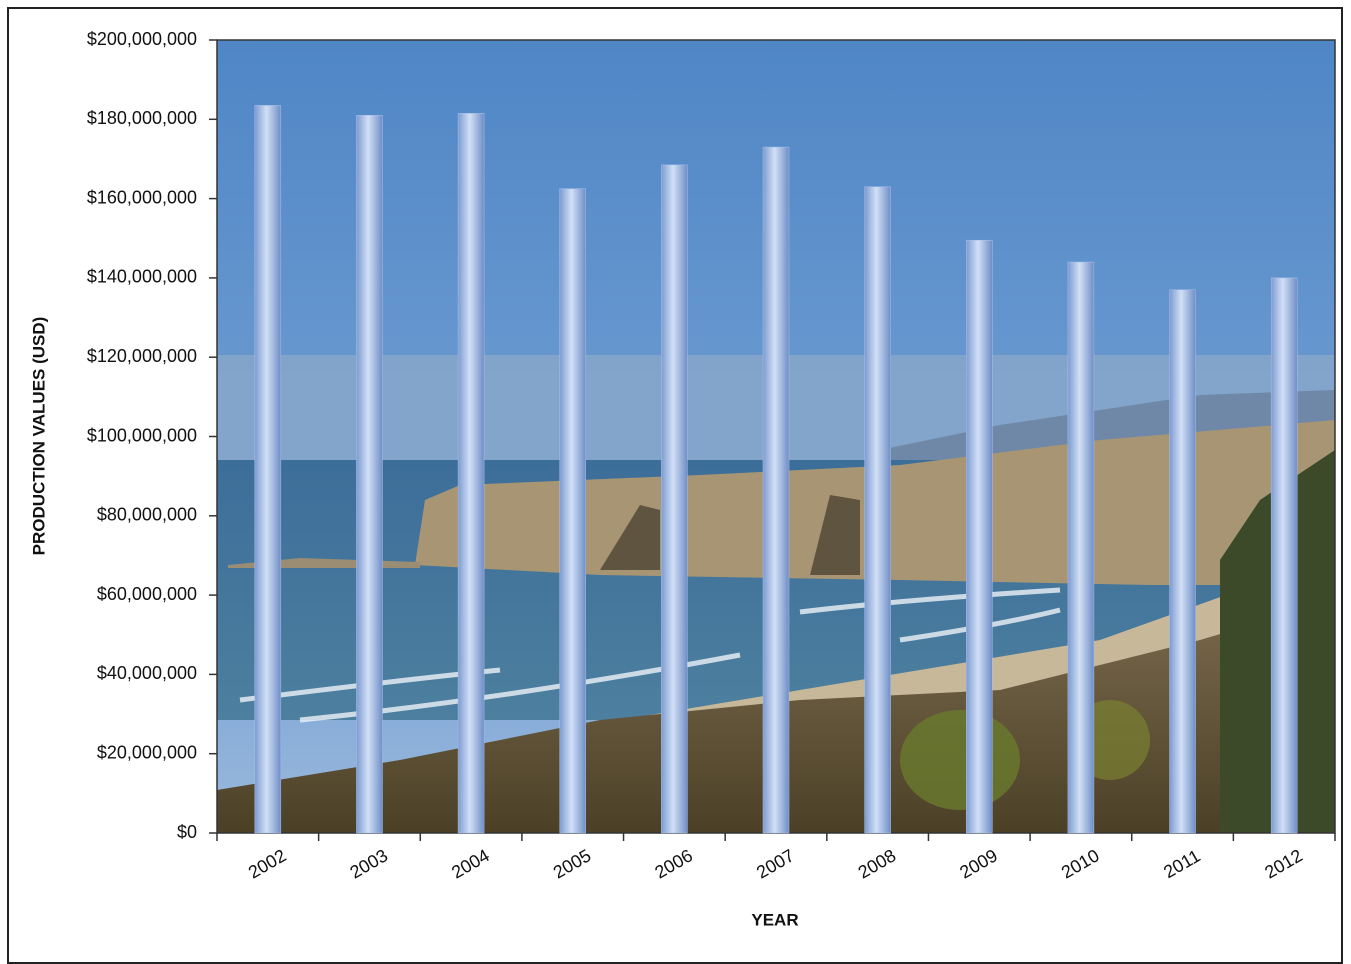 This screenshot has width=1351, height=964. What do you see at coordinates (142, 435) in the screenshot?
I see `y-tick-label: $100,000,000` at bounding box center [142, 435].